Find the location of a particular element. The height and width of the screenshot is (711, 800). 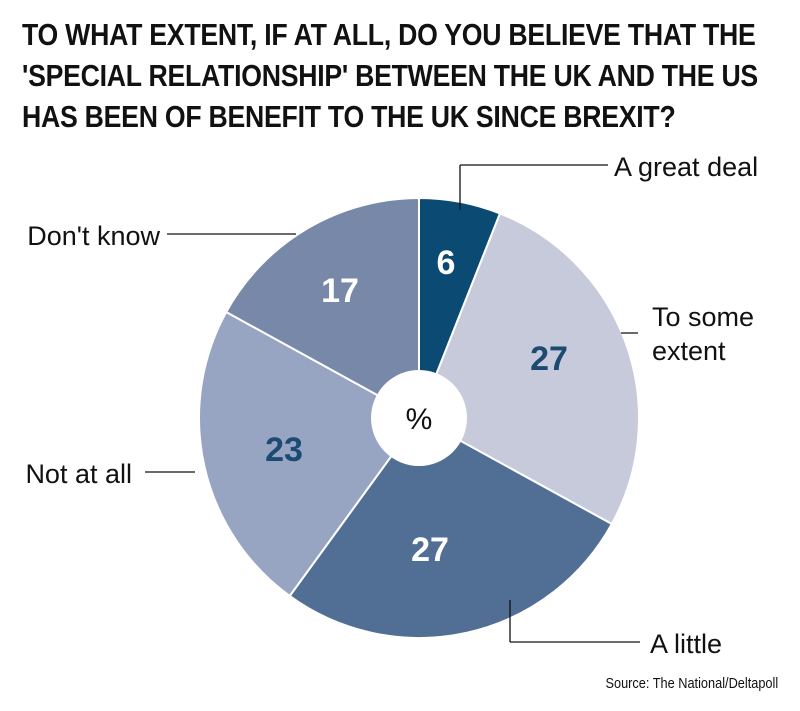

pie-center-hole is located at coordinates (419, 418).